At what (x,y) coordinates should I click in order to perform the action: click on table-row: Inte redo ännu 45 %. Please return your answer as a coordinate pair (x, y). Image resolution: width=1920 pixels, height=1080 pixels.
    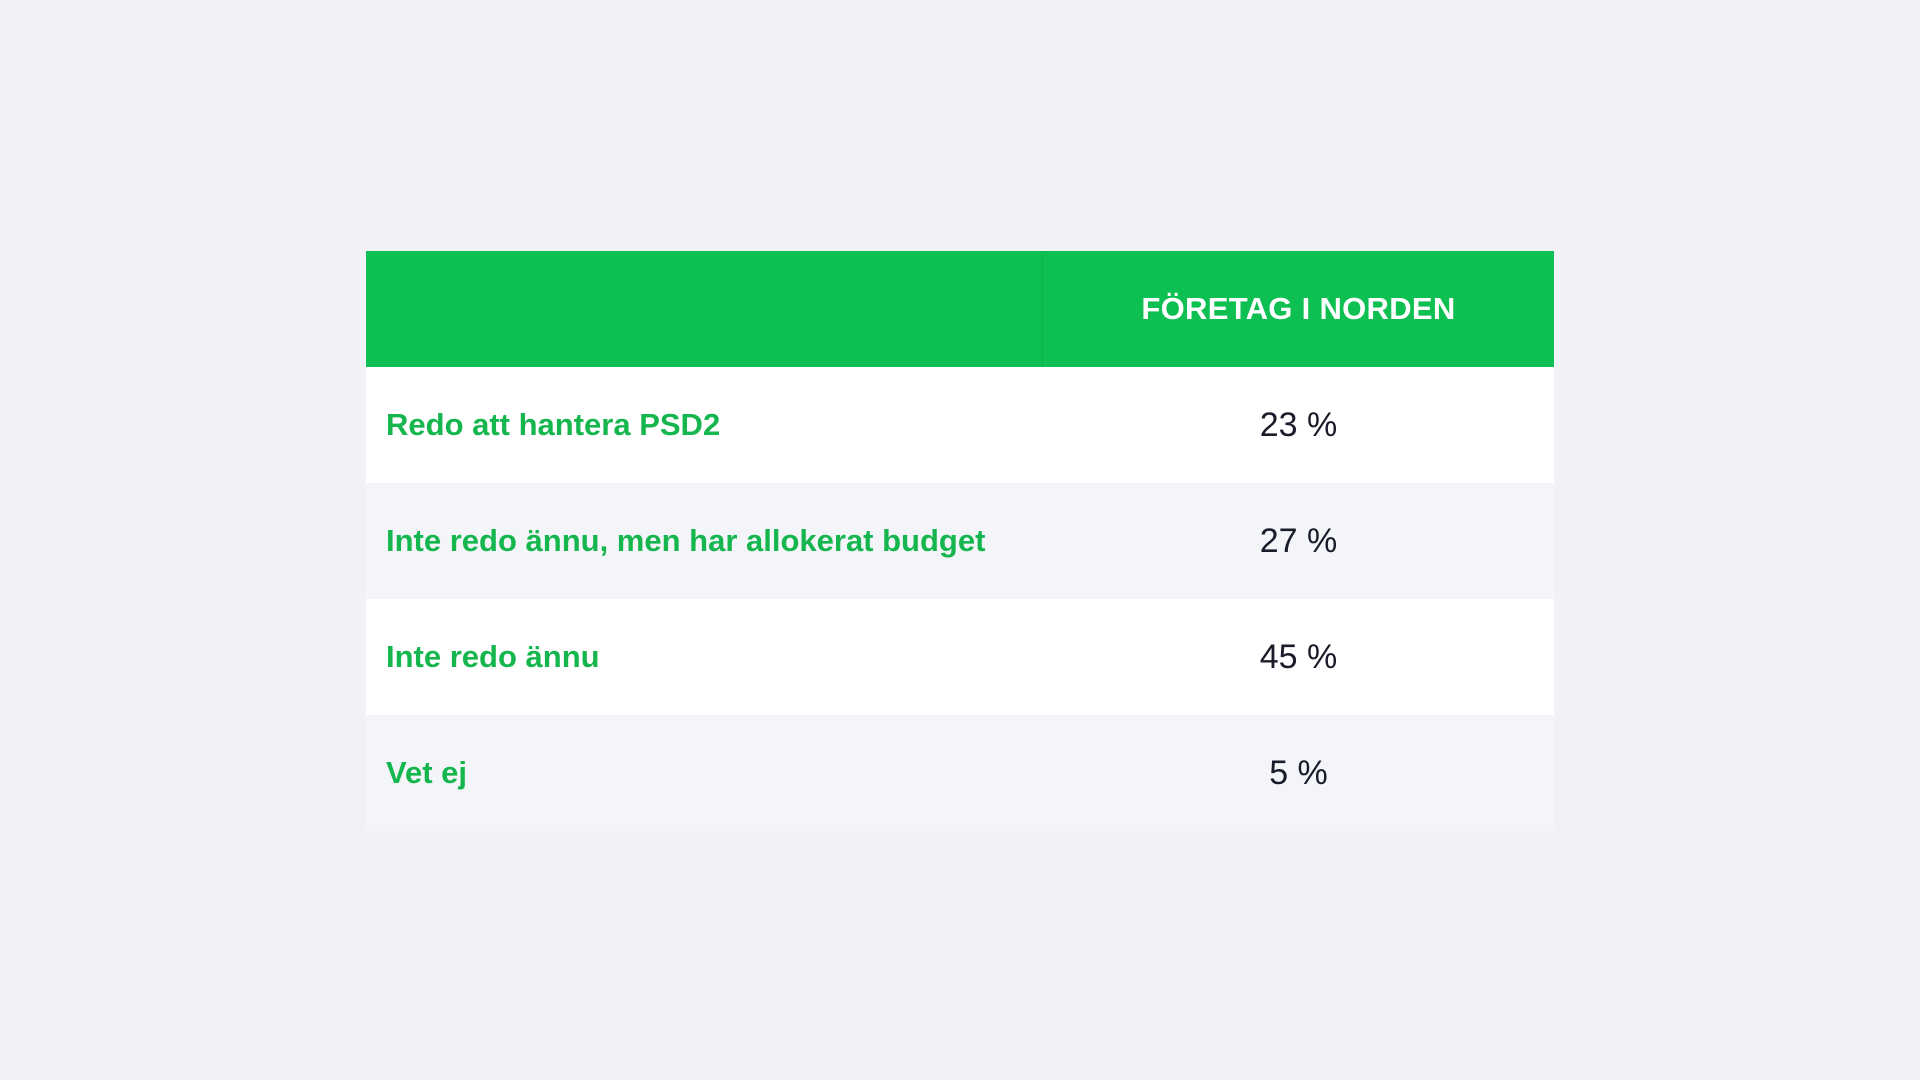
    Looking at the image, I should click on (960, 657).